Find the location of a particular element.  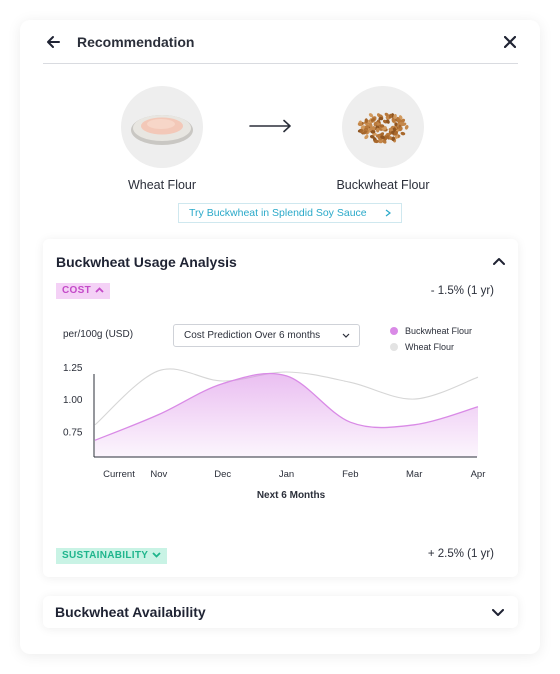

prediction-period-value: Cost Prediction Over 6 months is located at coordinates (252, 335).